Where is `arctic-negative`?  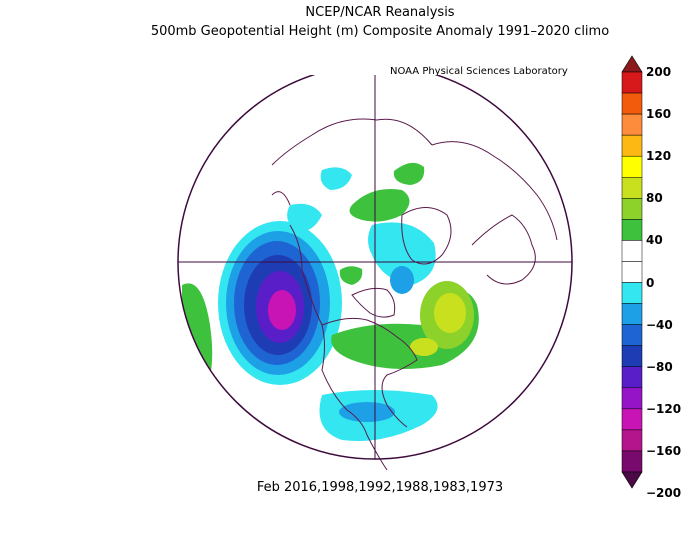
arctic-negative is located at coordinates (336, 178).